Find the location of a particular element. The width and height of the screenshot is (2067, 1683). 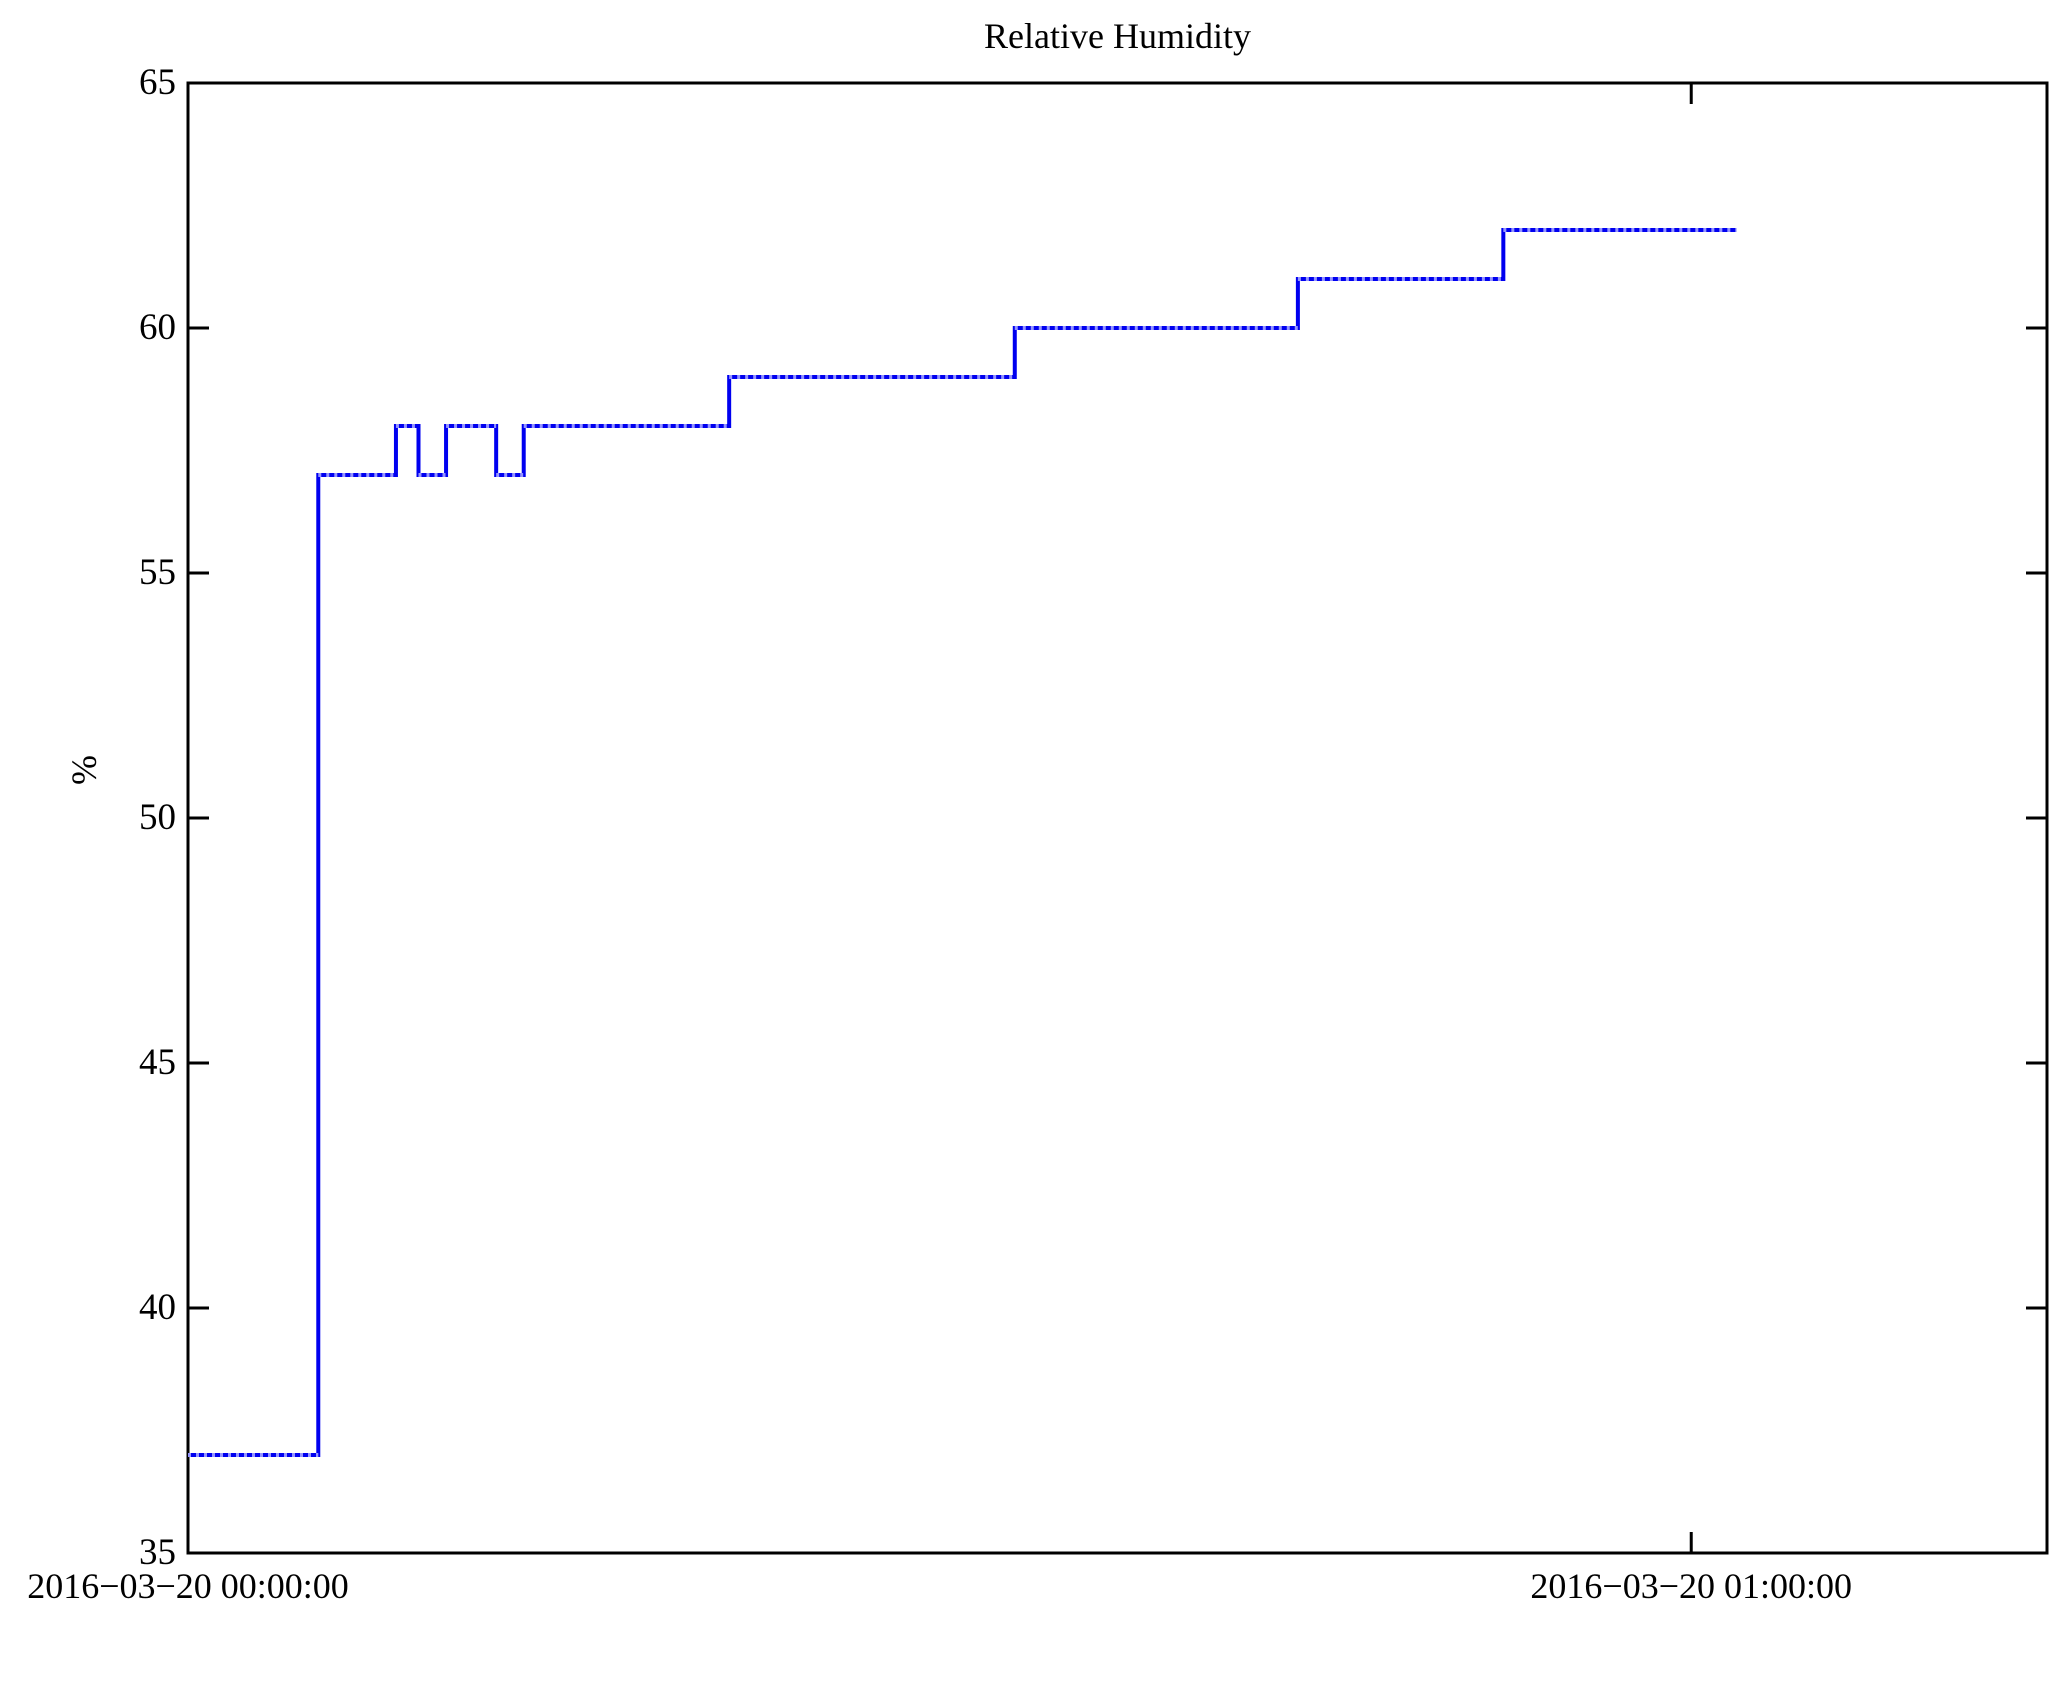

y-tick-label: 55 is located at coordinates (157, 572).